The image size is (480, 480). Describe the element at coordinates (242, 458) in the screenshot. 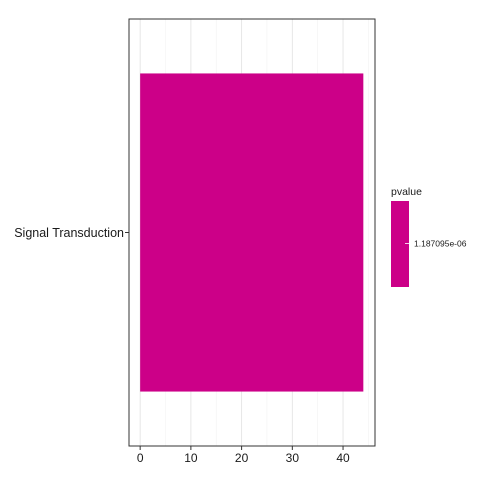

I see `x-tick-label: 20` at that location.